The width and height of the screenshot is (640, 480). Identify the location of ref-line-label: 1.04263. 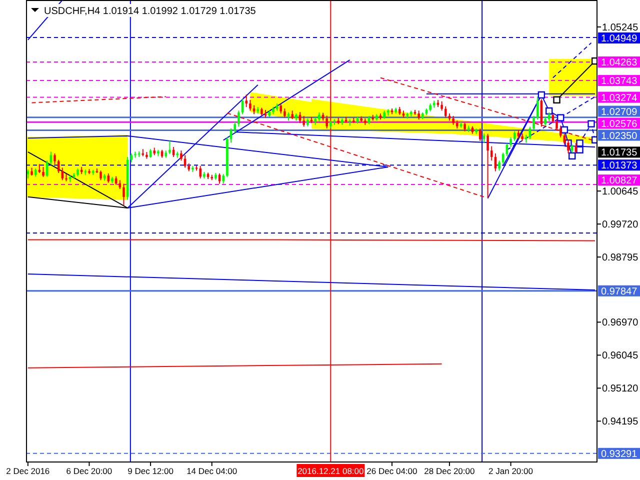
(619, 62).